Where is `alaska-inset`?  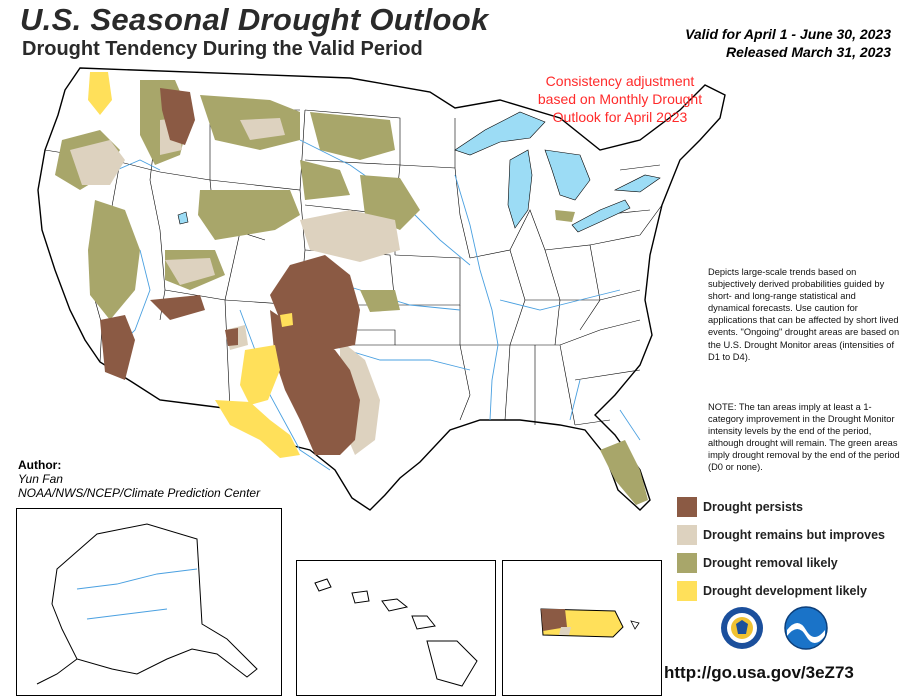 alaska-inset is located at coordinates (149, 602).